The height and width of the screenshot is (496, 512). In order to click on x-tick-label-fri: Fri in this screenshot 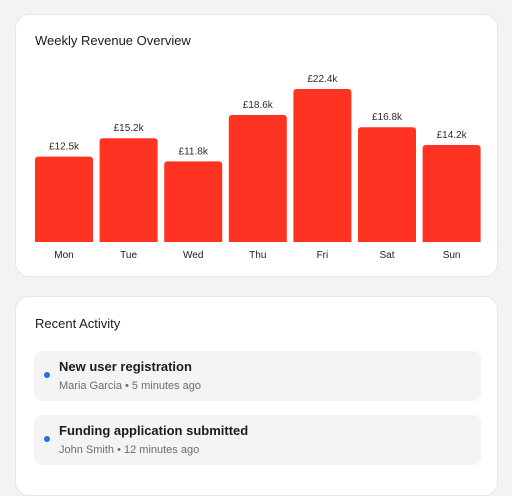, I will do `click(323, 255)`.